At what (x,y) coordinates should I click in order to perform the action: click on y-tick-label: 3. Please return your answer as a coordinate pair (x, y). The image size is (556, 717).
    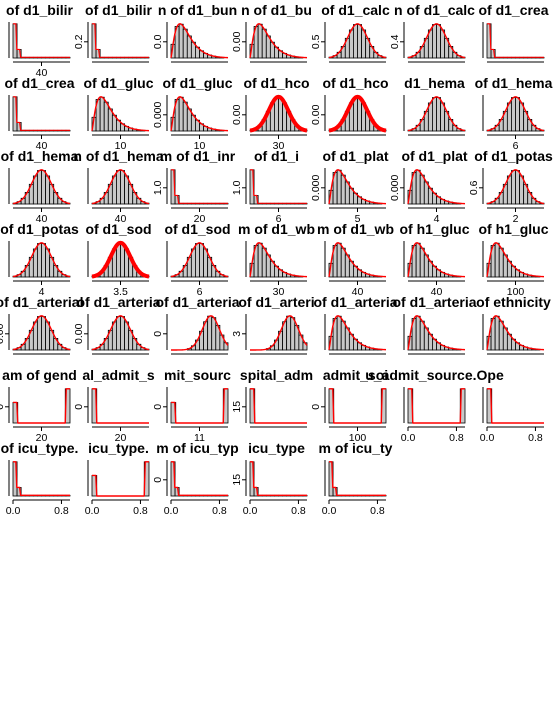
    Looking at the image, I should click on (237, 334).